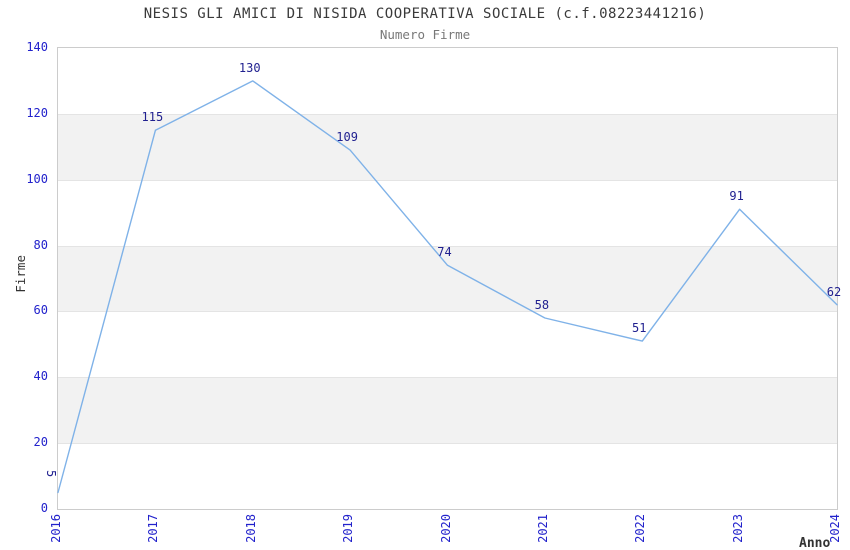 The height and width of the screenshot is (550, 850). Describe the element at coordinates (28, 277) in the screenshot. I see `y-axis-labels: 0 20 40 60 80 100 120 140` at that location.